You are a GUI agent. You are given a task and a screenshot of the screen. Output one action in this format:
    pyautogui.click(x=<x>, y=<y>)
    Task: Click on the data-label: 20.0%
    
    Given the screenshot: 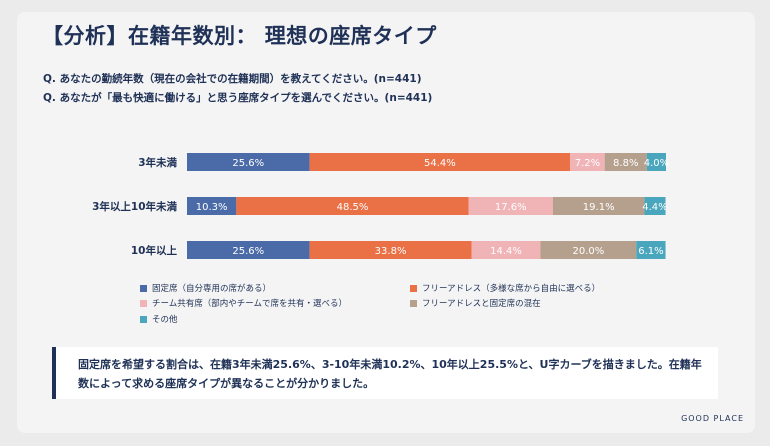 What is the action you would take?
    pyautogui.click(x=589, y=251)
    